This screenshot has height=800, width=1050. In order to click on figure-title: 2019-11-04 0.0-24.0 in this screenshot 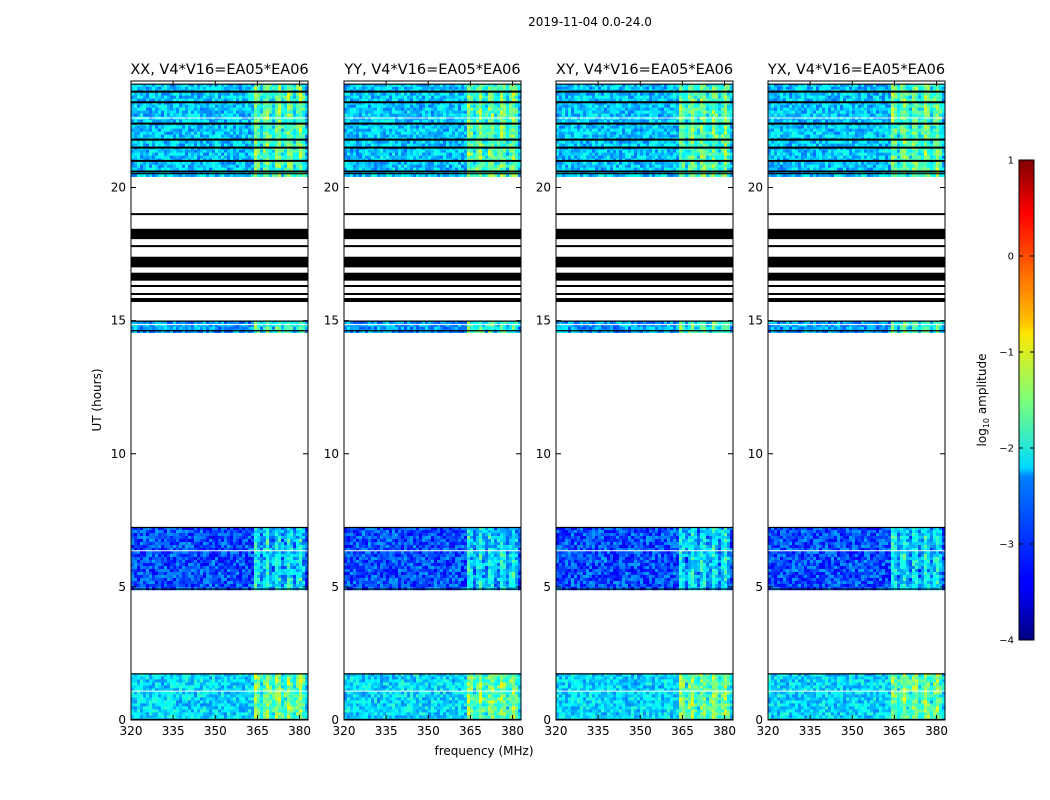, I will do `click(590, 22)`.